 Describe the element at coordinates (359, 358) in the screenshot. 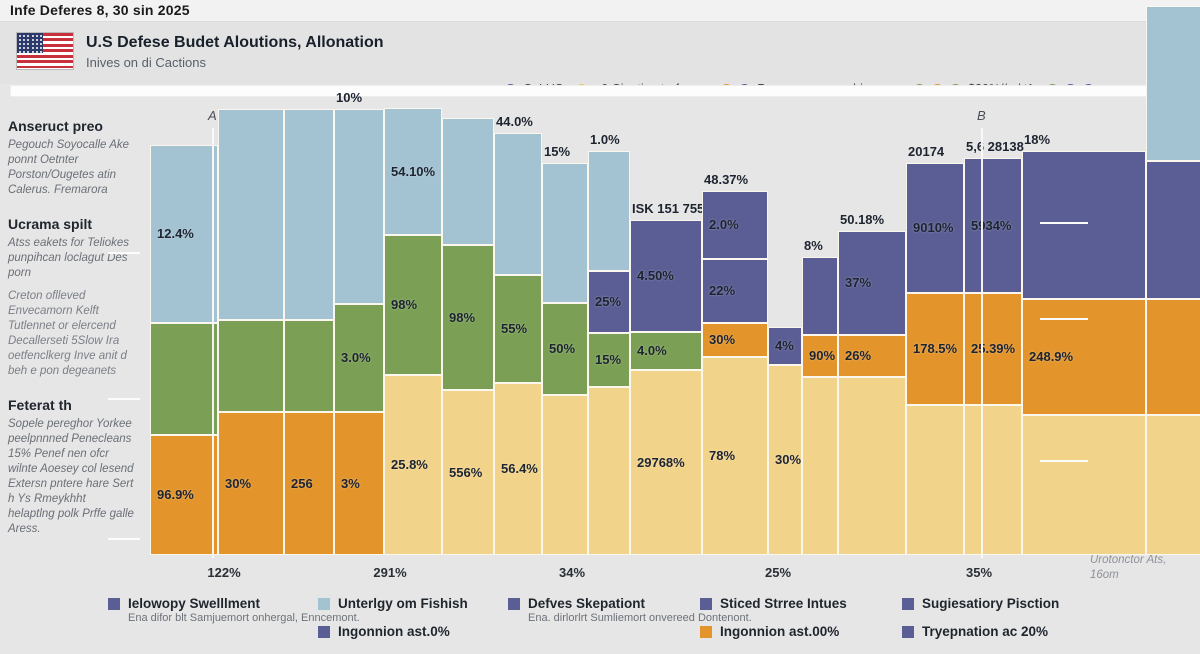

I see `bar-segment: 3.0%` at that location.